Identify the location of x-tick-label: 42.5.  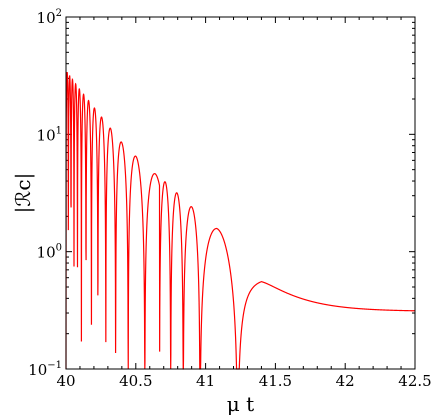
(414, 381).